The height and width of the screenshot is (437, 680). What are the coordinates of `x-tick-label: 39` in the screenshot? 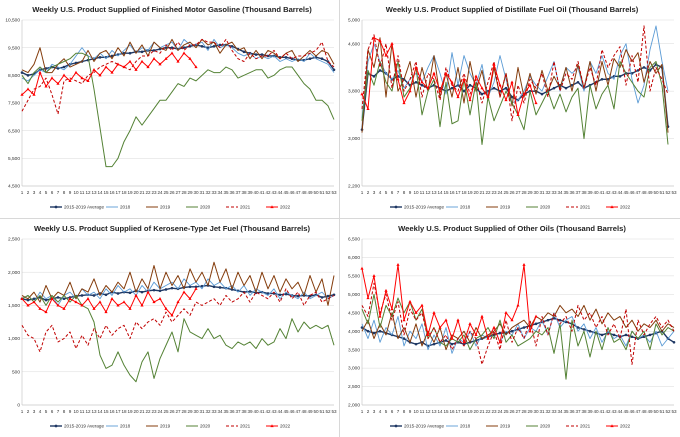 It's located at (590, 192).